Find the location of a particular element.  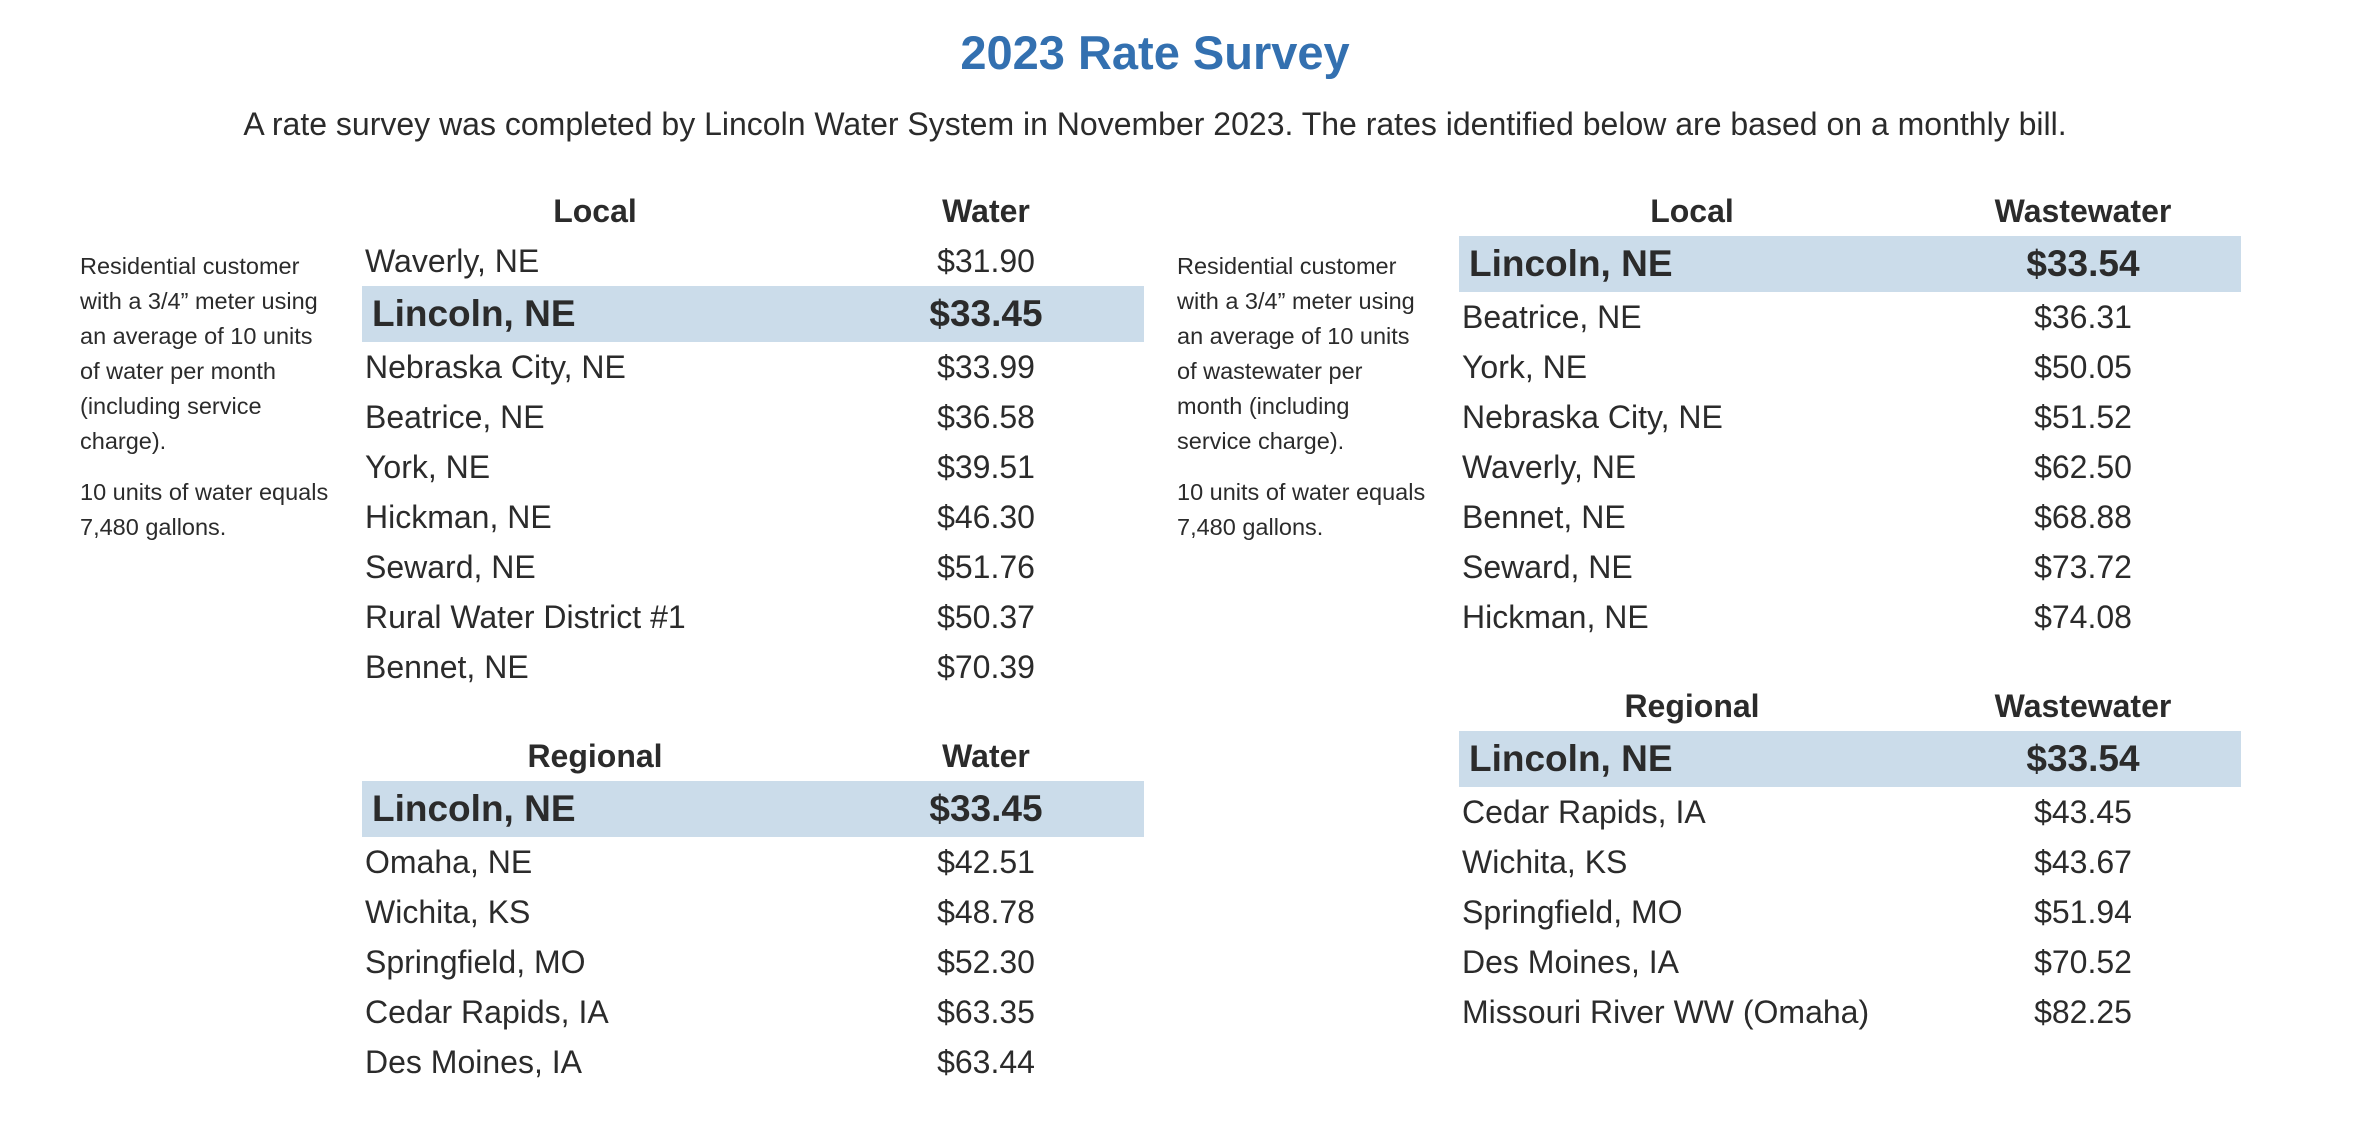

table-row: York, NE $50.05 is located at coordinates (1850, 367).